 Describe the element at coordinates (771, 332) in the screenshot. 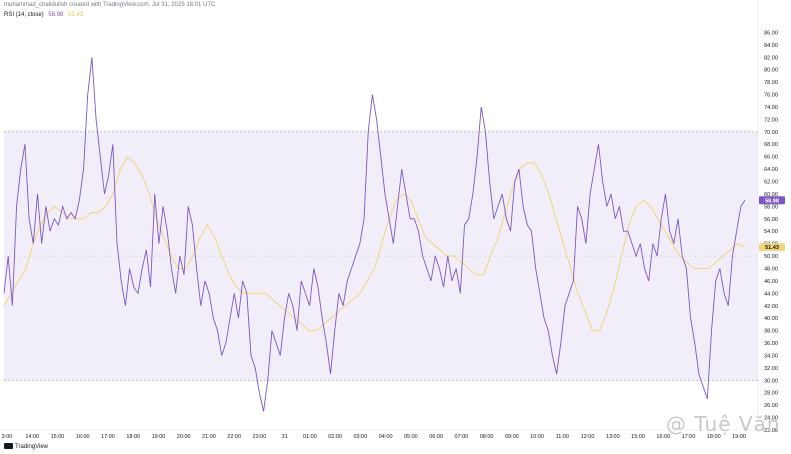

I see `y-tick-label: 38.00` at that location.